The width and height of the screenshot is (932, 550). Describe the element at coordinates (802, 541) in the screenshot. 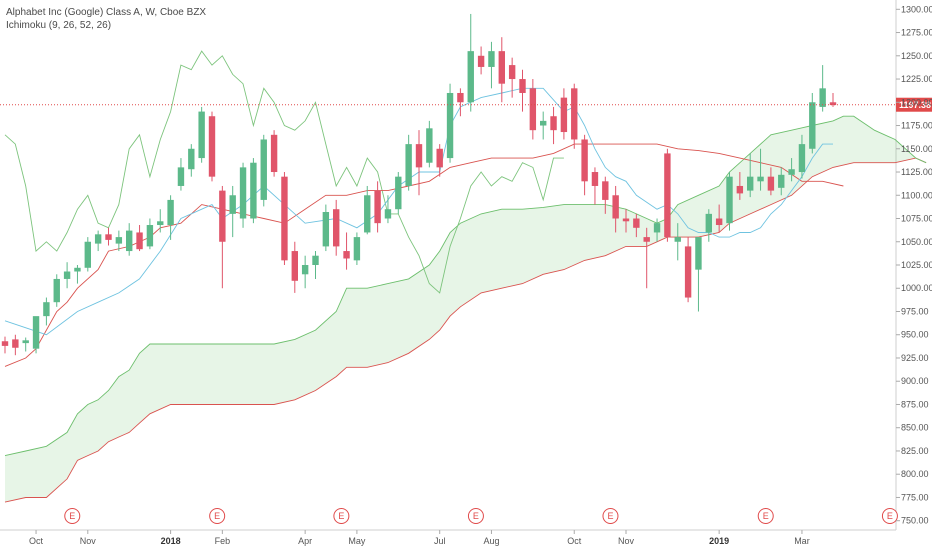

I see `x-tick-label: Mar` at that location.